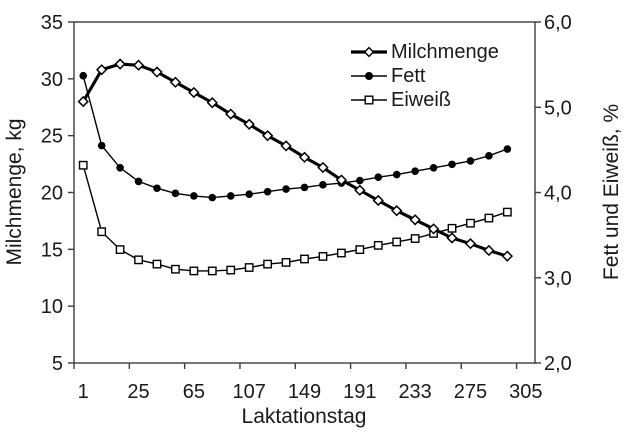 This screenshot has width=630, height=439. What do you see at coordinates (408, 75) in the screenshot?
I see `legend-label-fett: Fett` at bounding box center [408, 75].